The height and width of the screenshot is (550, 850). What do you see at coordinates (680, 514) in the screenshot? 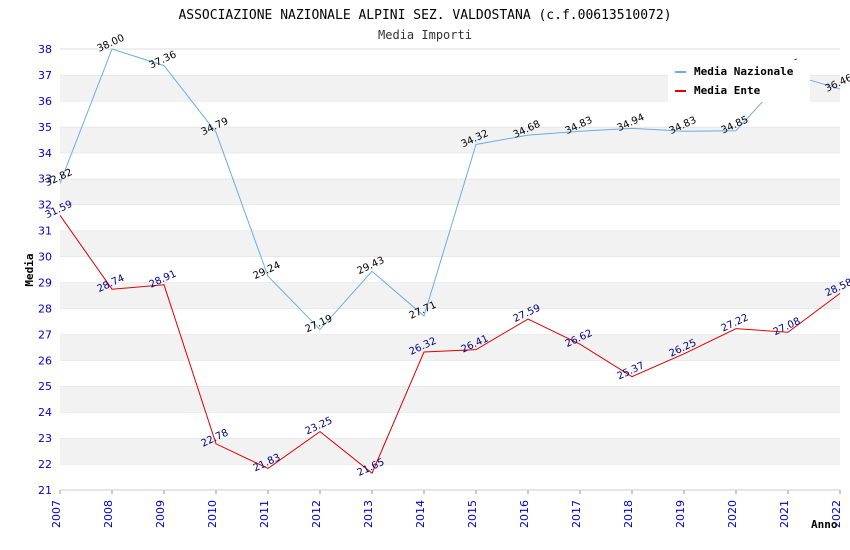
I see `x-tick-label: 2019` at bounding box center [680, 514].